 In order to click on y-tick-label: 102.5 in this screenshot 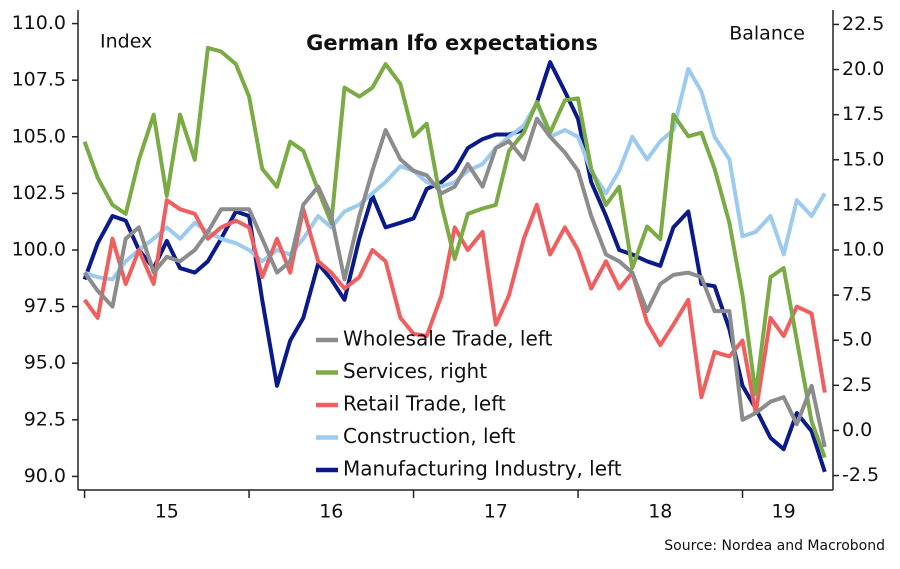, I will do `click(39, 193)`.